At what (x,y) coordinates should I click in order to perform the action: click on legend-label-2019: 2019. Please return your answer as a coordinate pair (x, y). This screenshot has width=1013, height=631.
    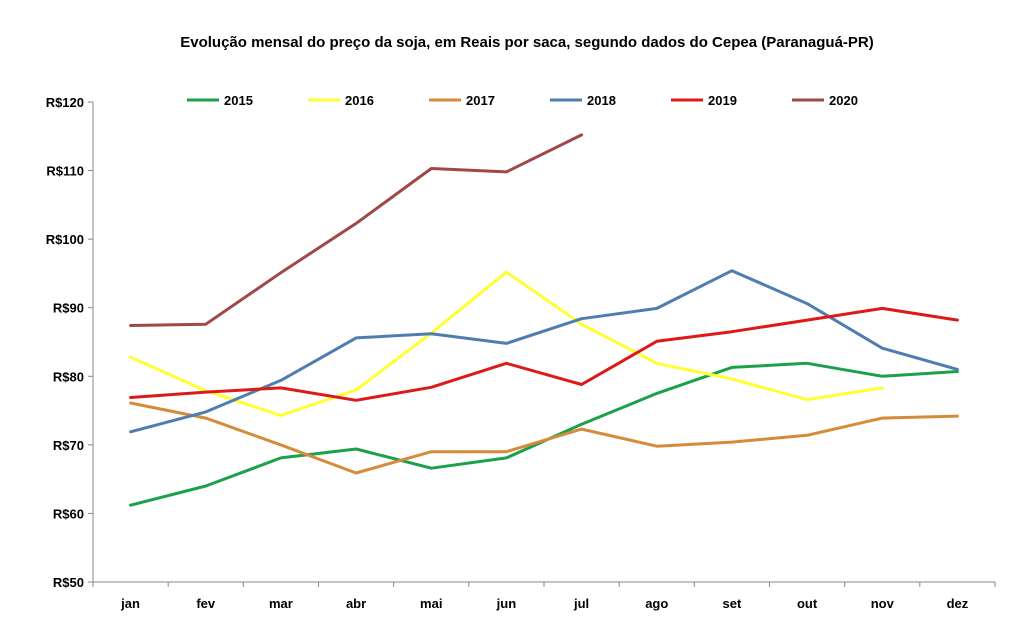
    Looking at the image, I should click on (722, 100).